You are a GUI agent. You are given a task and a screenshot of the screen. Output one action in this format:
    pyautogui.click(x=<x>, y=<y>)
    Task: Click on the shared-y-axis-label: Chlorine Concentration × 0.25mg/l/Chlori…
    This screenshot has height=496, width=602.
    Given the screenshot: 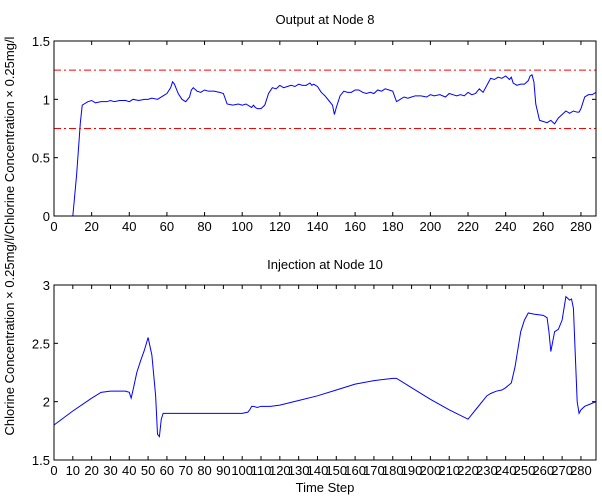 What is the action you would take?
    pyautogui.click(x=9, y=235)
    